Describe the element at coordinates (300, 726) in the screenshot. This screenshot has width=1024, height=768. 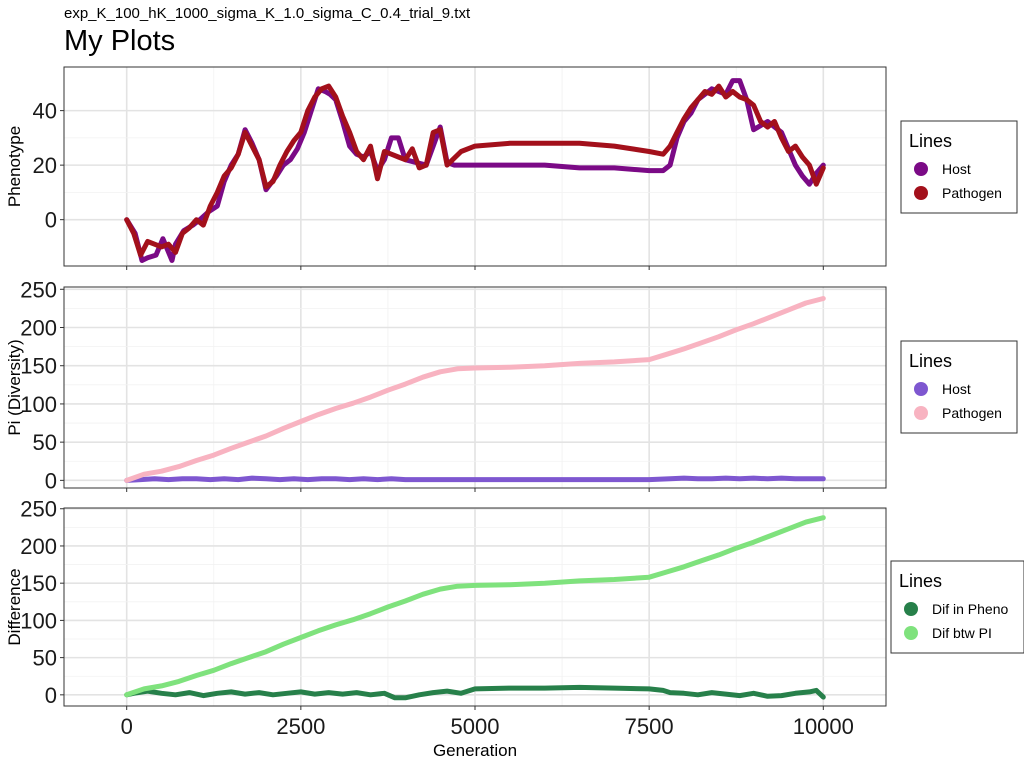
I see `x-tick-label: 2500` at that location.